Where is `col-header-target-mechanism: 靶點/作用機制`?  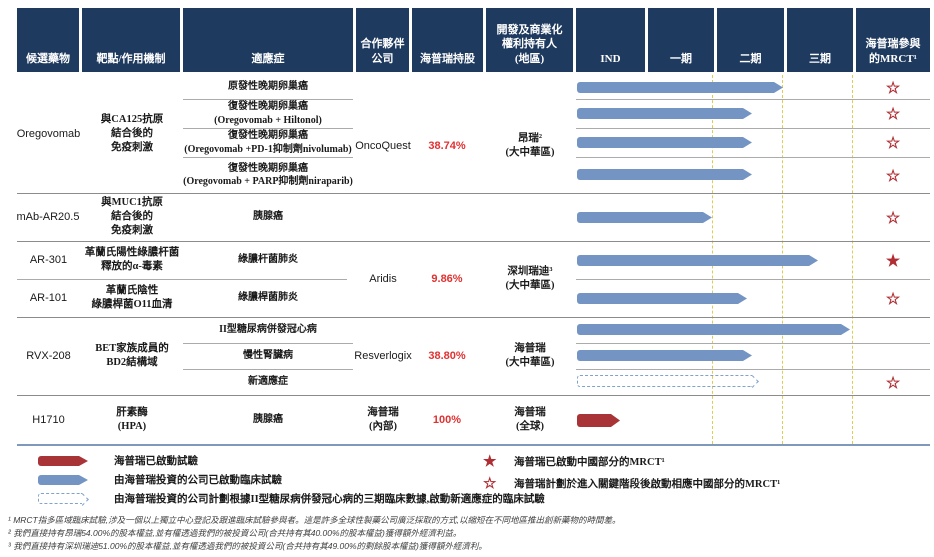 col-header-target-mechanism: 靶點/作用機制 is located at coordinates (131, 40).